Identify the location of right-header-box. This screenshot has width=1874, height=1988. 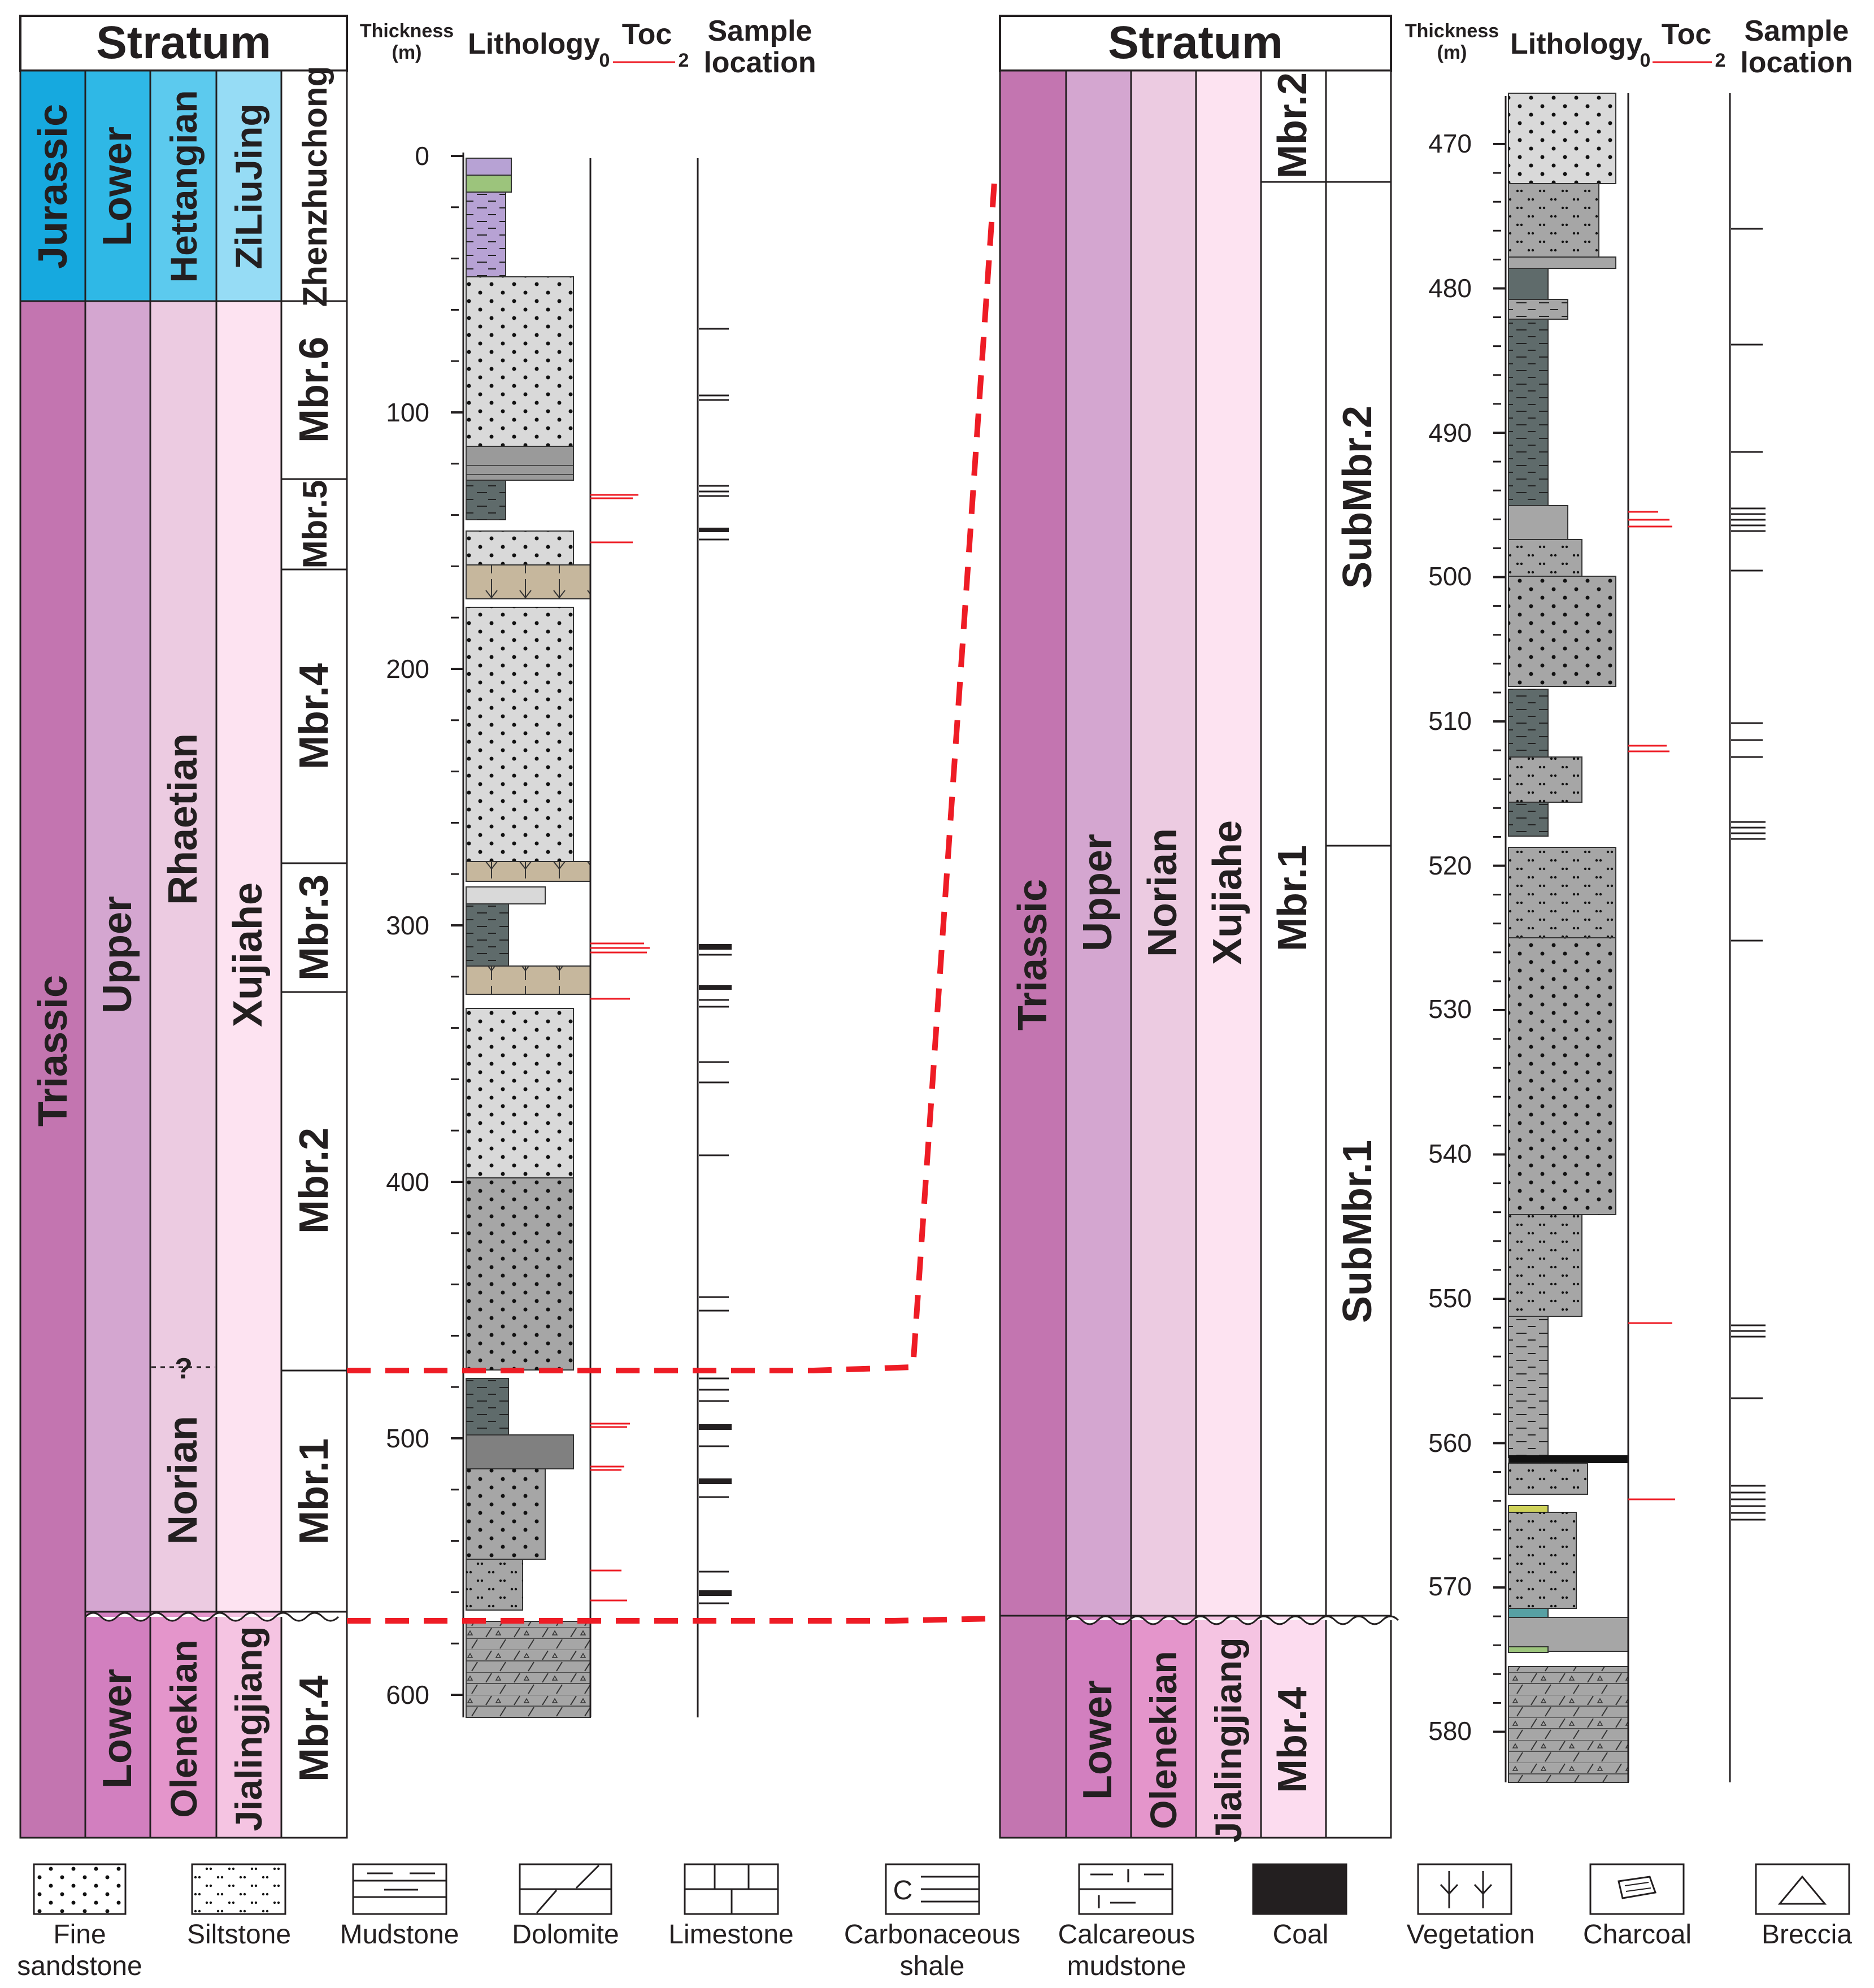
(1196, 43).